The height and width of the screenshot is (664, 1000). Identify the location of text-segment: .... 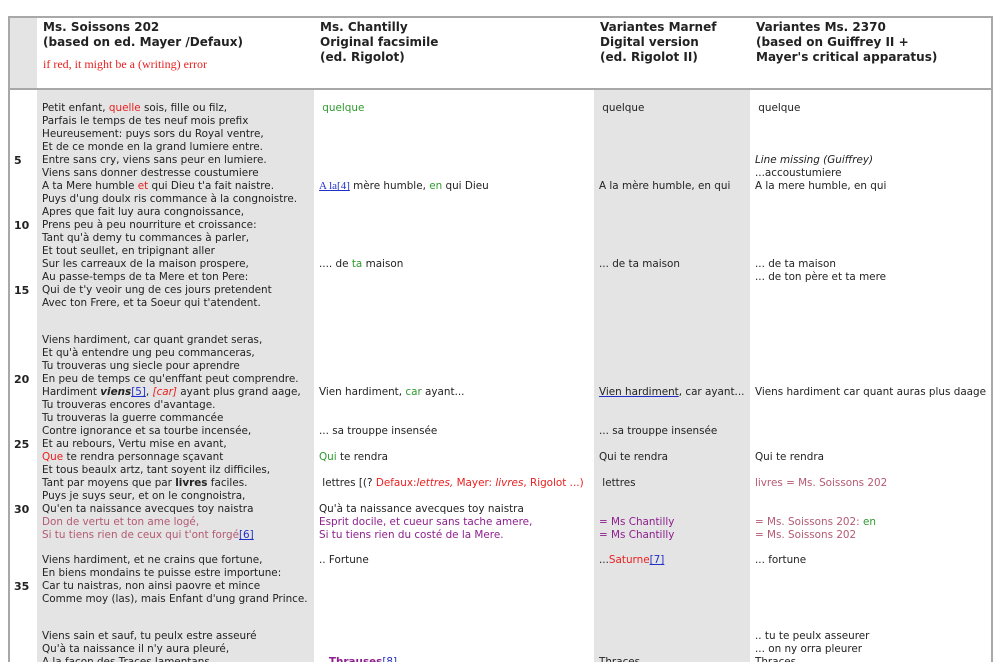
(604, 560).